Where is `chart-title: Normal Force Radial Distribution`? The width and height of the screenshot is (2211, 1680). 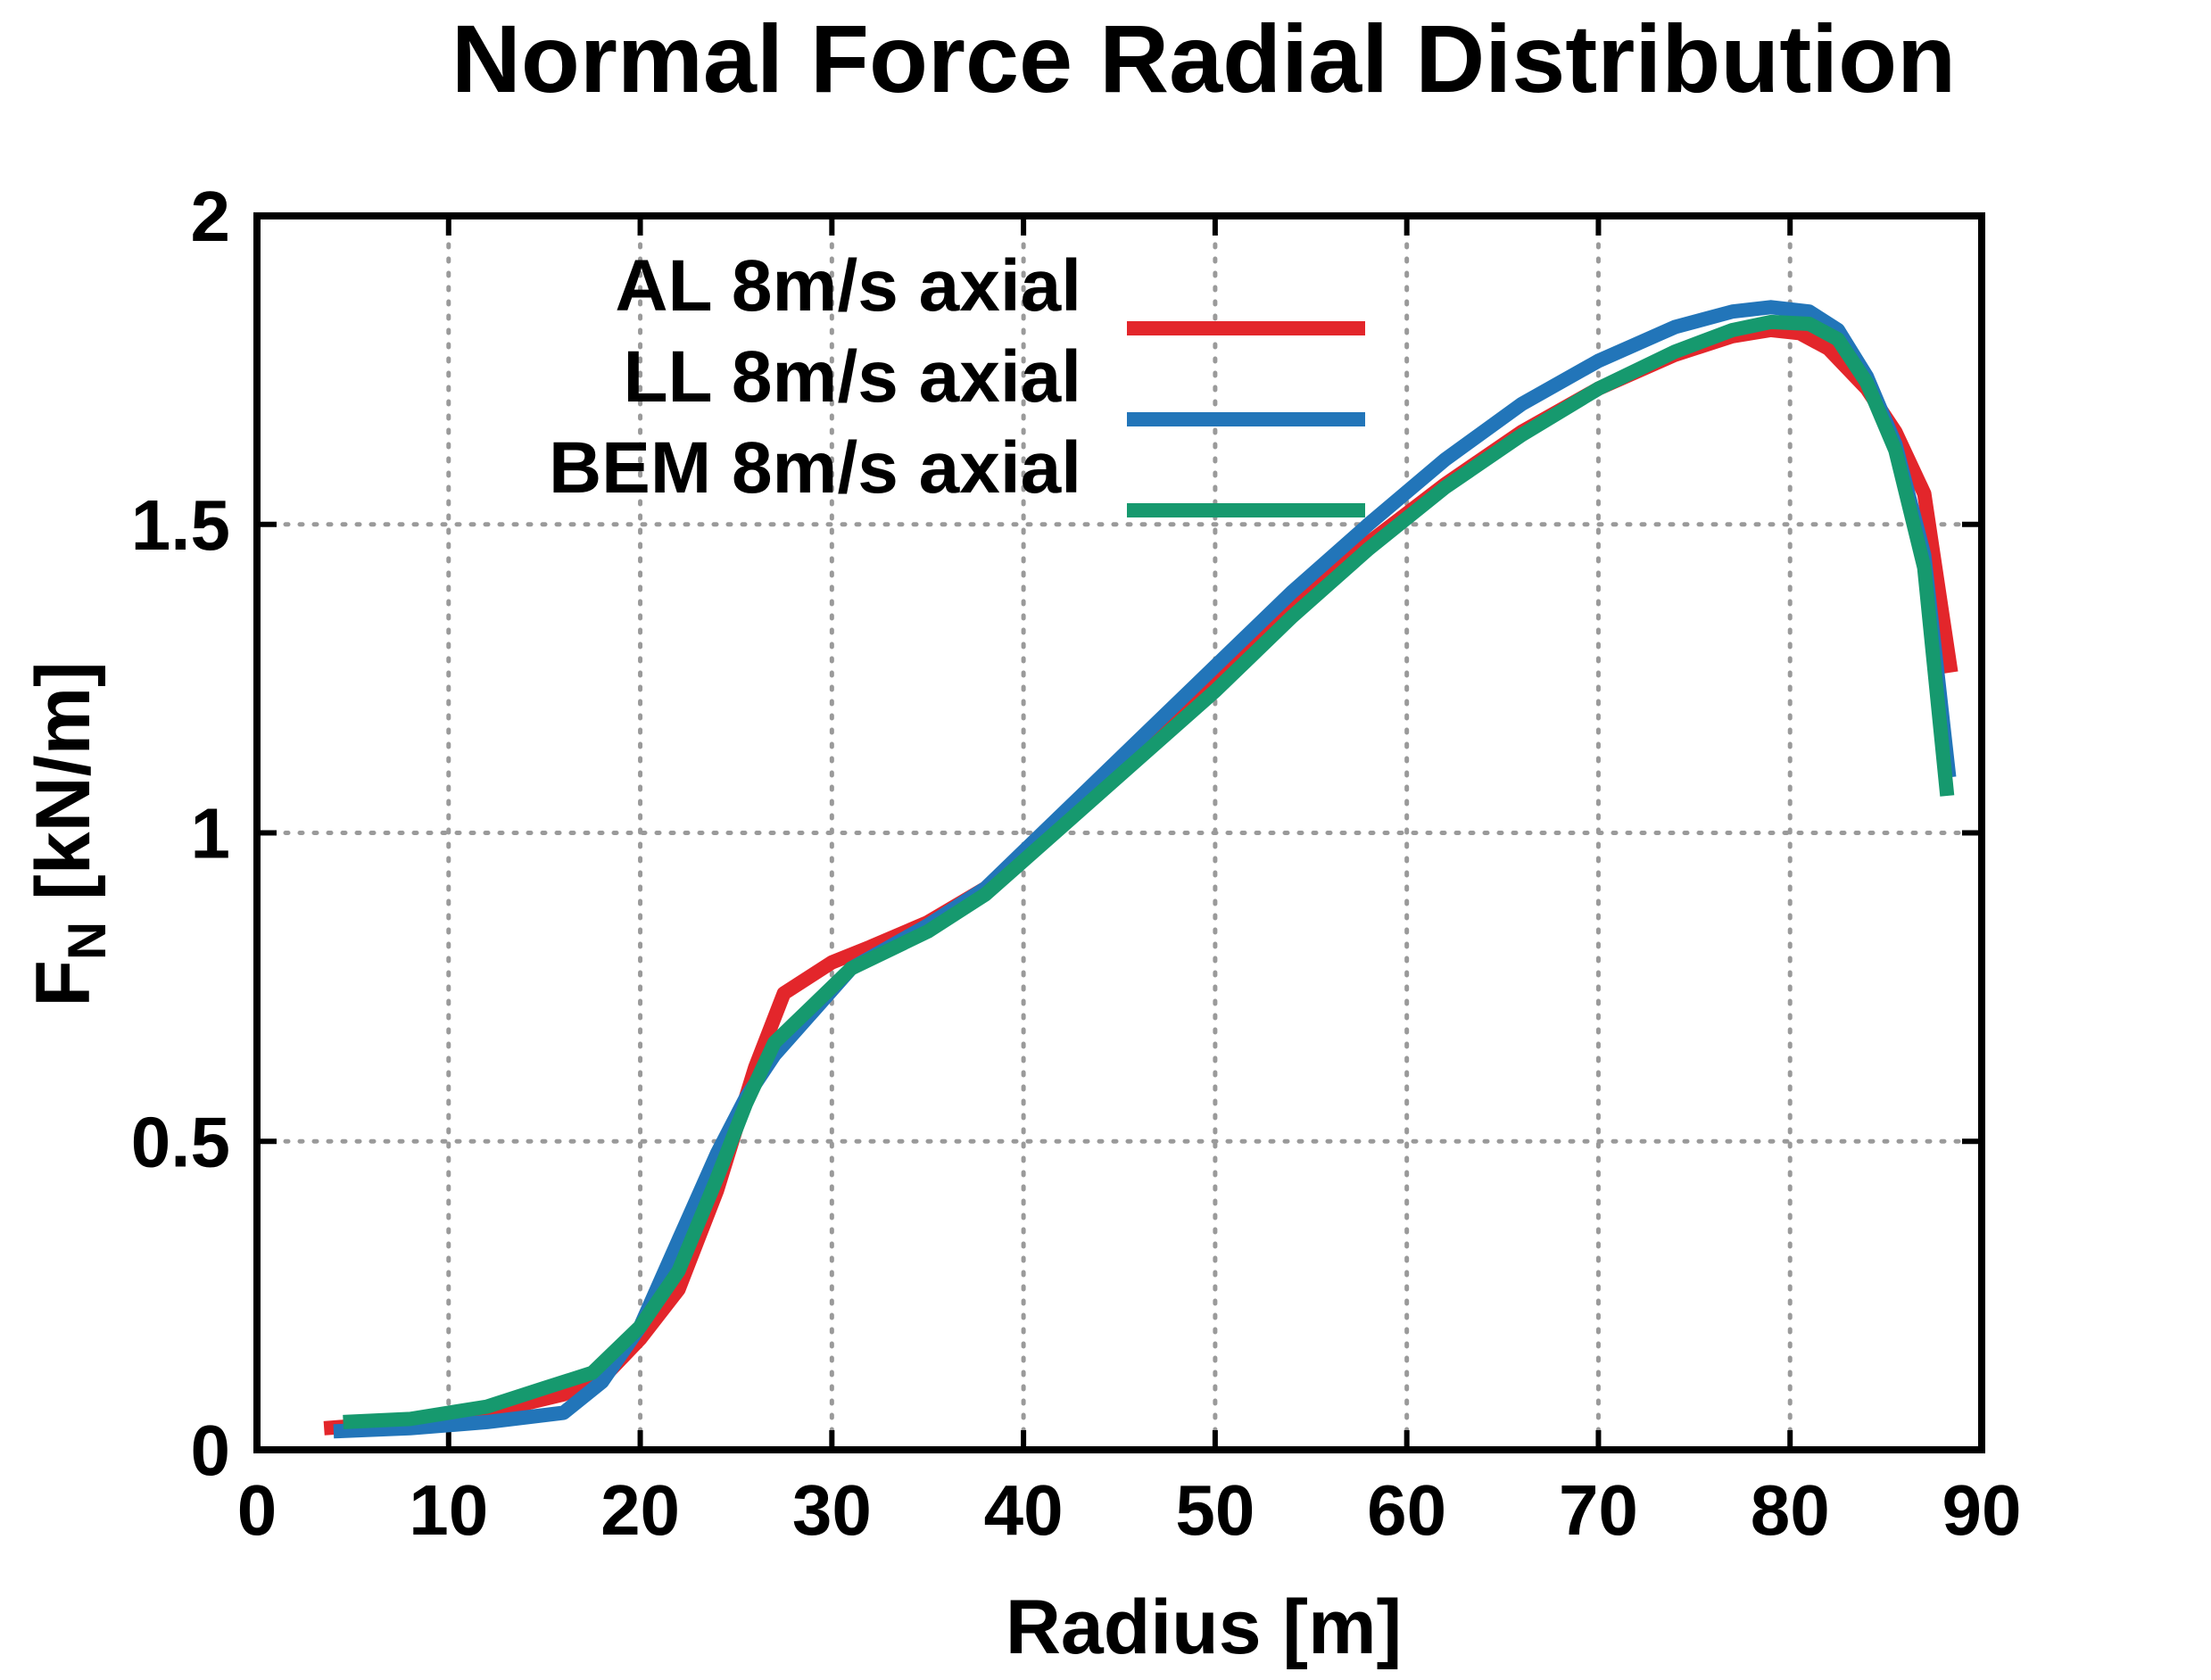
chart-title: Normal Force Radial Distribution is located at coordinates (1203, 58).